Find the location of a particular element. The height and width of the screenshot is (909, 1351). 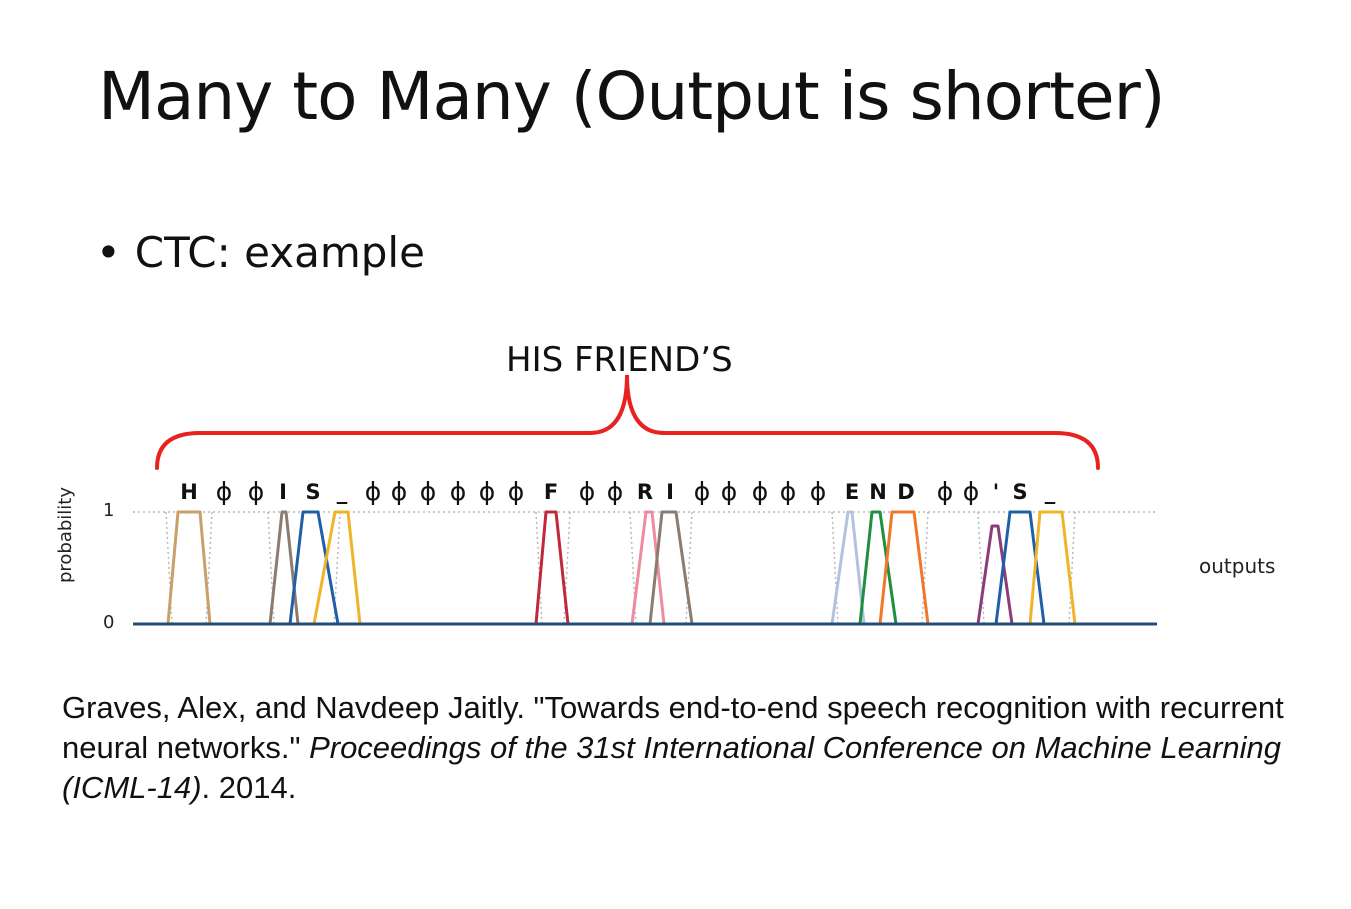

output-label: D is located at coordinates (906, 492).